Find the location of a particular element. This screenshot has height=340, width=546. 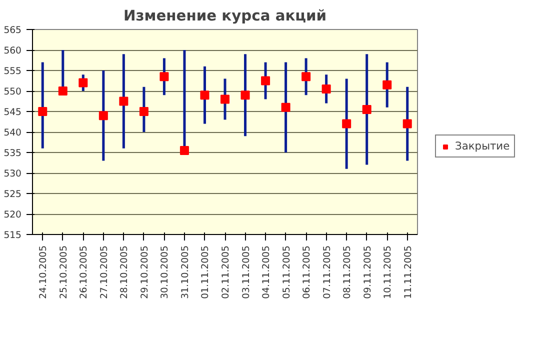

x-tick-label: 30.10.2005 is located at coordinates (165, 272).